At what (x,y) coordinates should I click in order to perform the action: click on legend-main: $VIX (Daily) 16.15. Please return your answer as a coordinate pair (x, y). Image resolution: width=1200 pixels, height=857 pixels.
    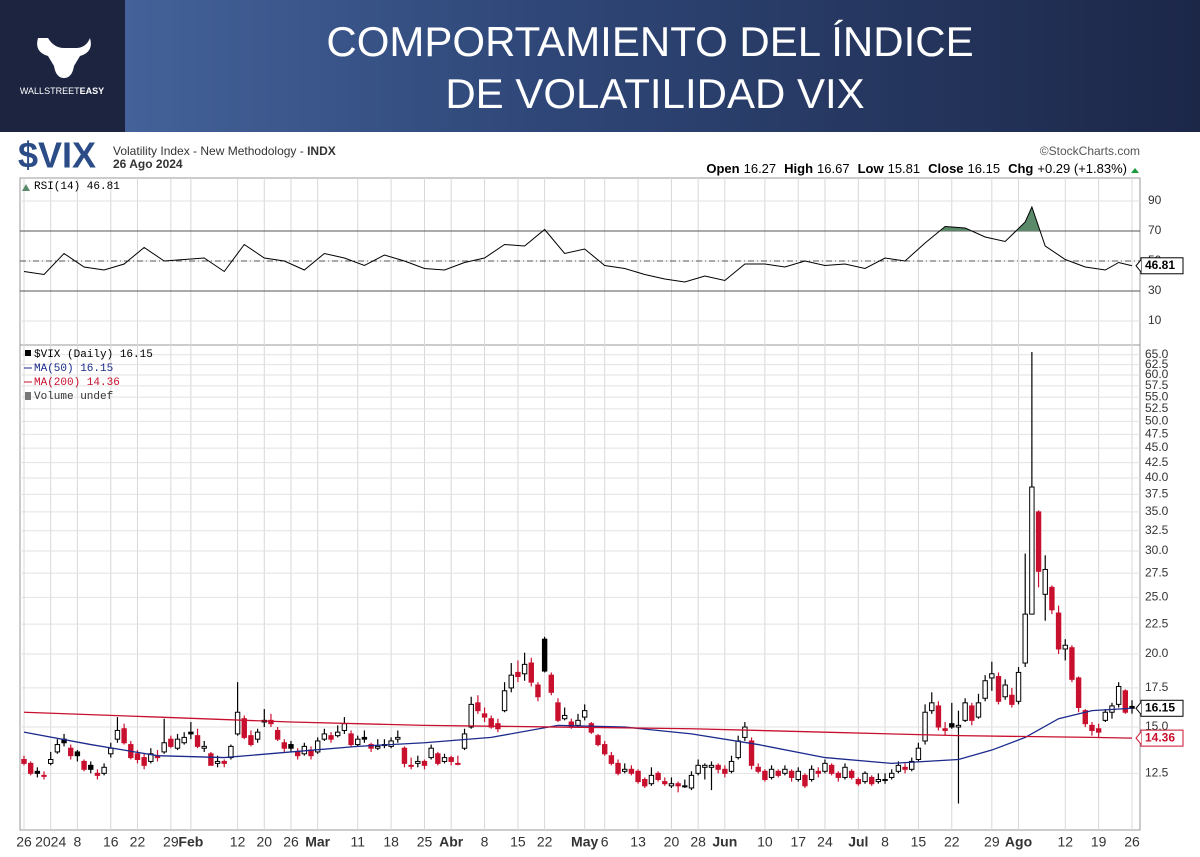
    Looking at the image, I should click on (93, 355).